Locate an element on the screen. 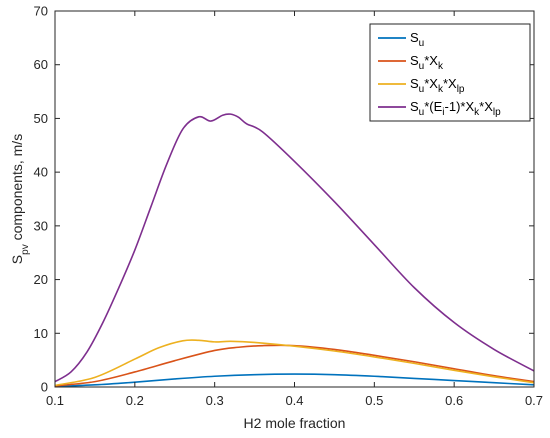 This screenshot has width=550, height=438. y-tick-label: 70 is located at coordinates (41, 11).